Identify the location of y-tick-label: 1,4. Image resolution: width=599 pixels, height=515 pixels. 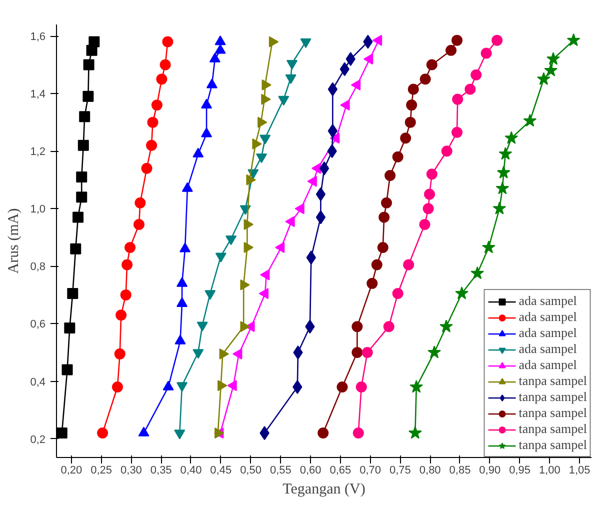
(38, 94).